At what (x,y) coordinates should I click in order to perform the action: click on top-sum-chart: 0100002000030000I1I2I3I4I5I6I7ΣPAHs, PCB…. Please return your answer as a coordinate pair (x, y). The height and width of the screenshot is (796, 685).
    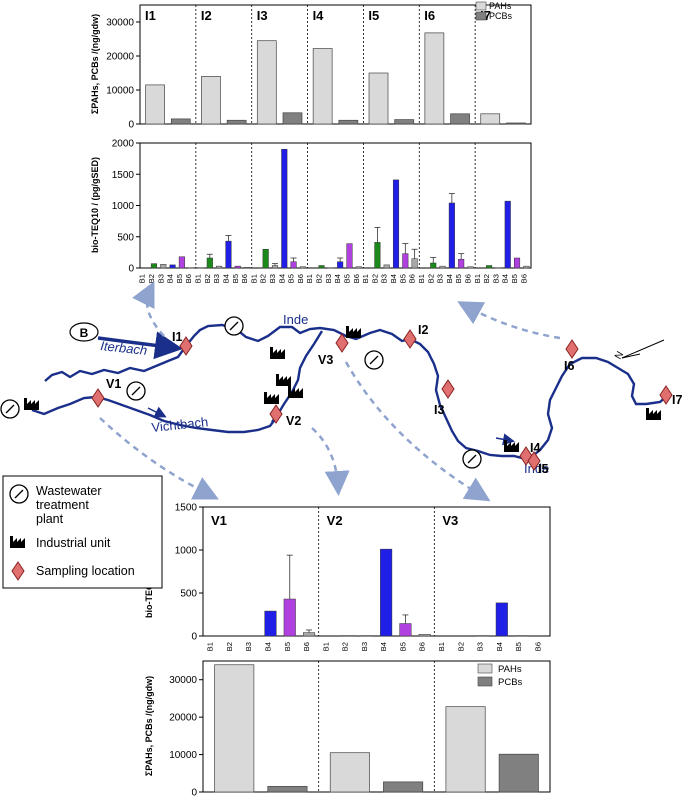
    Looking at the image, I should click on (311, 66).